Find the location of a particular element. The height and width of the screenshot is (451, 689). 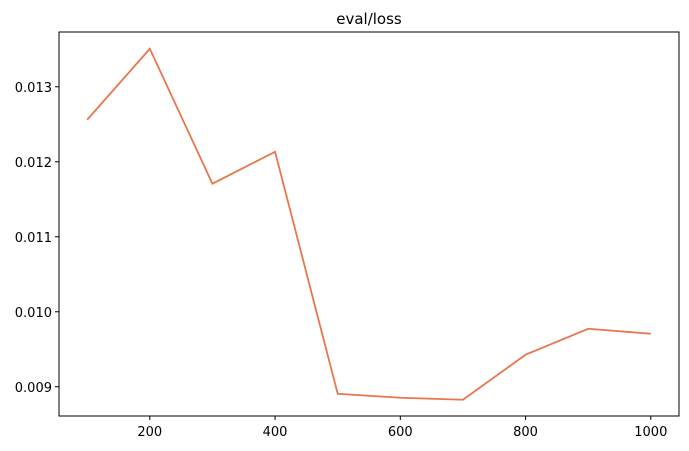

x-tick-label: 400 is located at coordinates (275, 432).